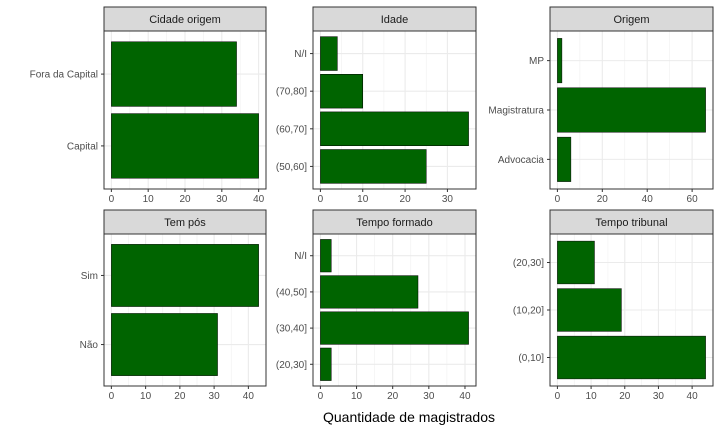 This screenshot has width=720, height=432. I want to click on y-tick-label: (70,80], so click(291, 92).